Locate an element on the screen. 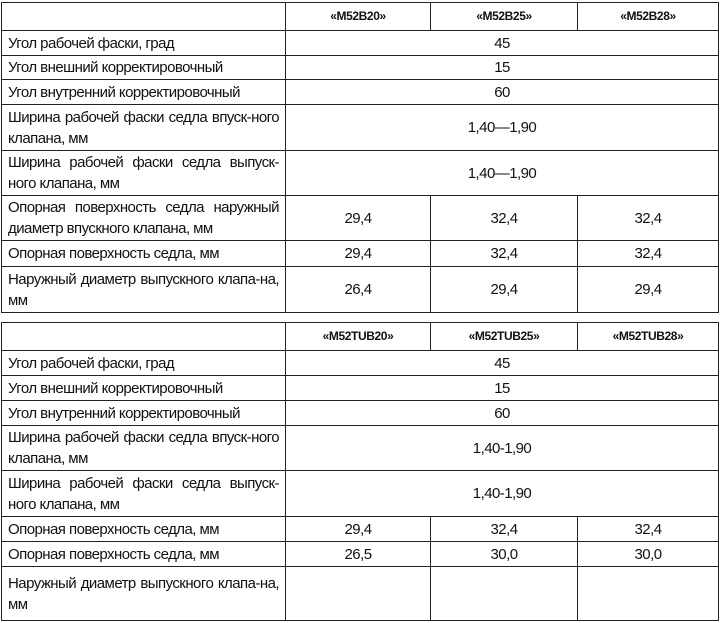 The image size is (720, 623). table-header-row: «M52TUB20» «M52TUB25» «M52TUB28» is located at coordinates (360, 336).